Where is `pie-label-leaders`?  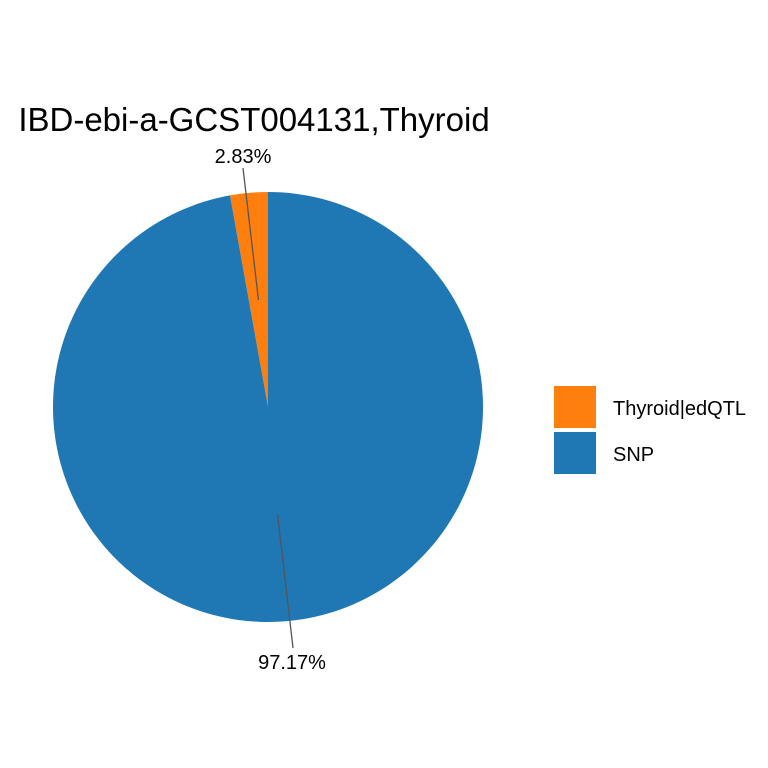
pie-label-leaders is located at coordinates (268, 408).